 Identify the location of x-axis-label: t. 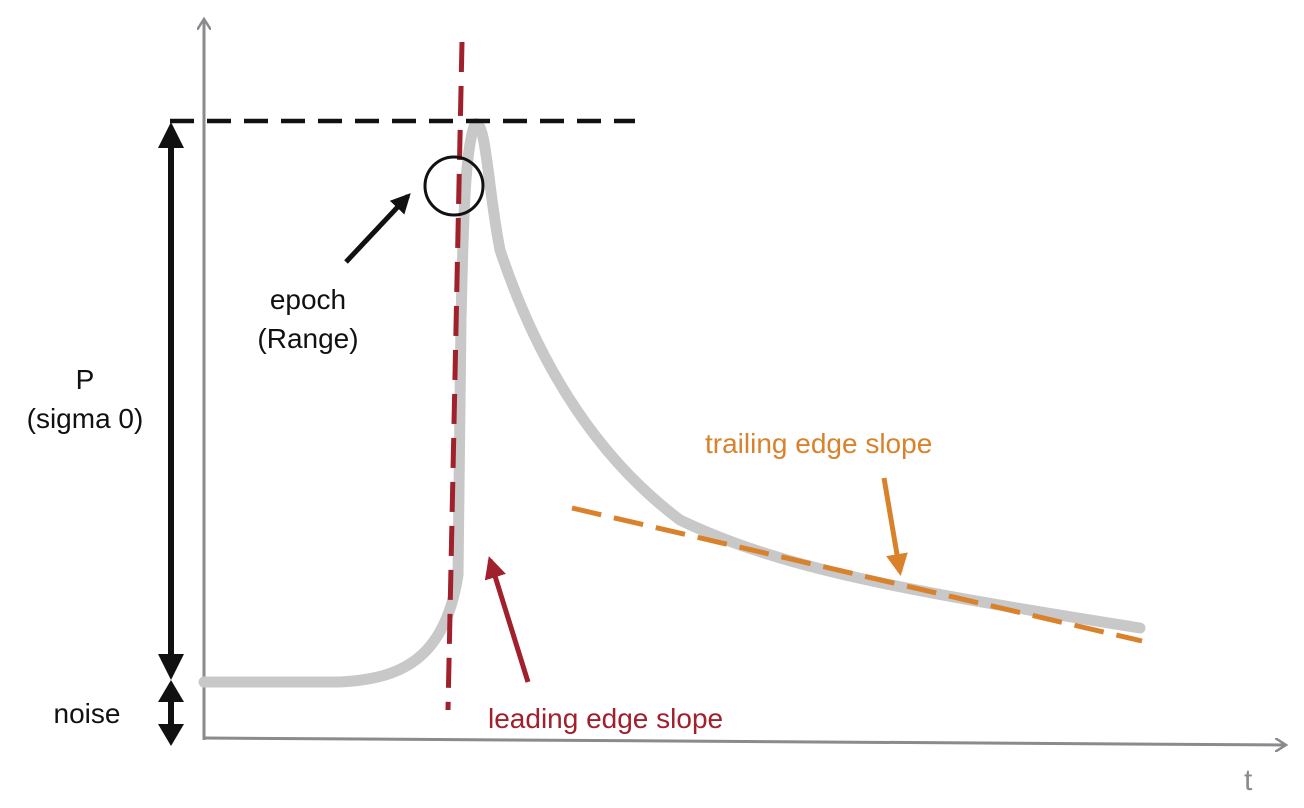
(1248, 780).